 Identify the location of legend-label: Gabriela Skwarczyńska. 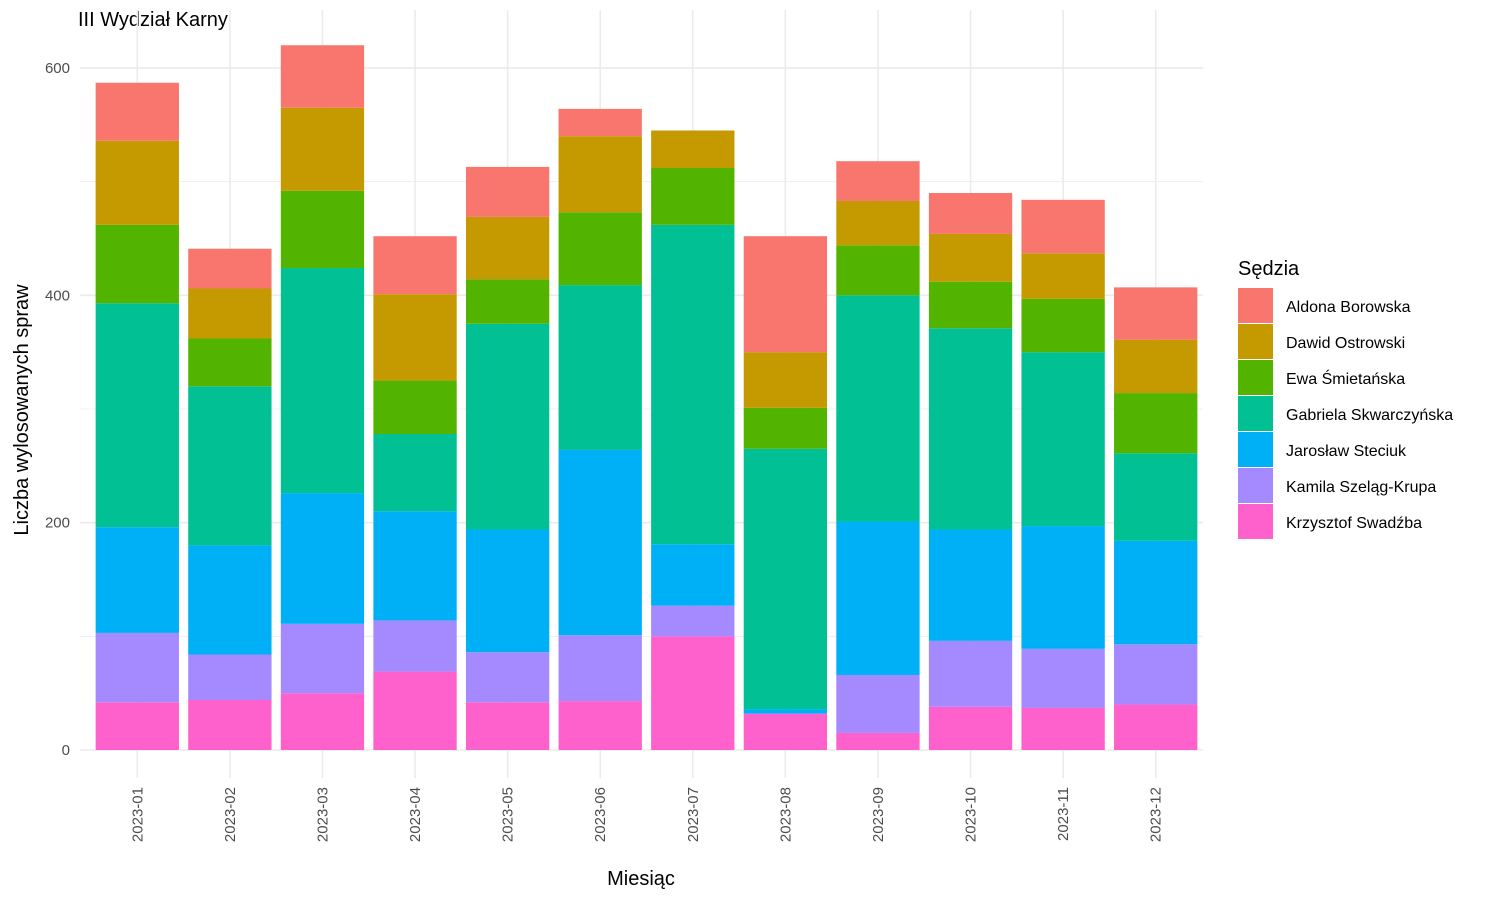
(1369, 415).